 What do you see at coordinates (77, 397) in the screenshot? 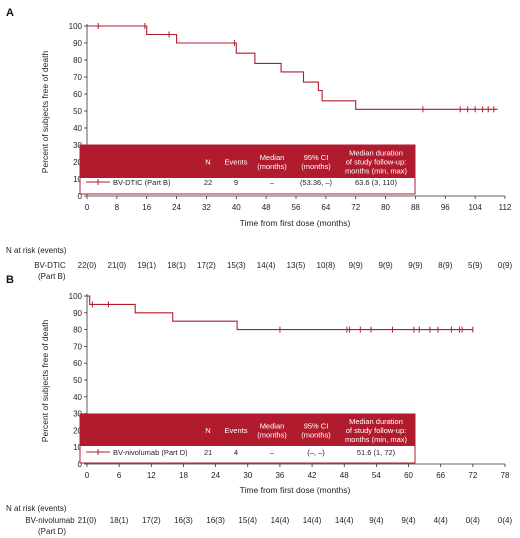
I see `panel-b-y-tick-label: 40` at bounding box center [77, 397].